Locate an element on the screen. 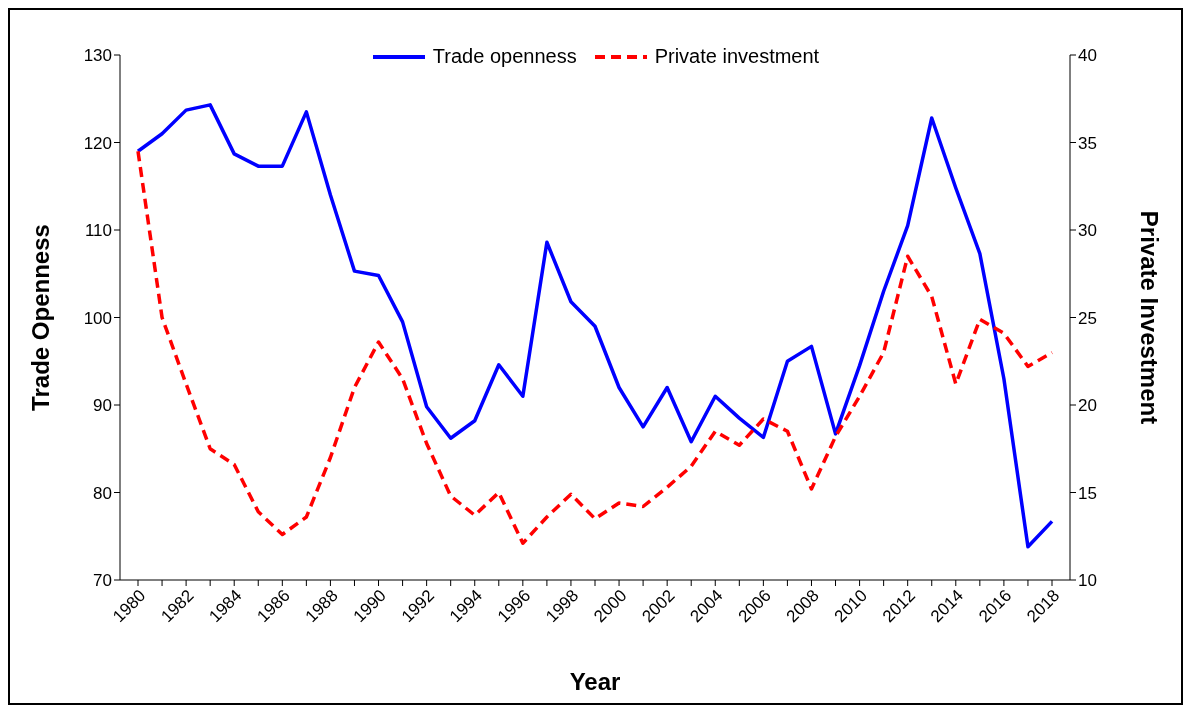 The width and height of the screenshot is (1195, 717). y-tick-label: 120 is located at coordinates (97, 143).